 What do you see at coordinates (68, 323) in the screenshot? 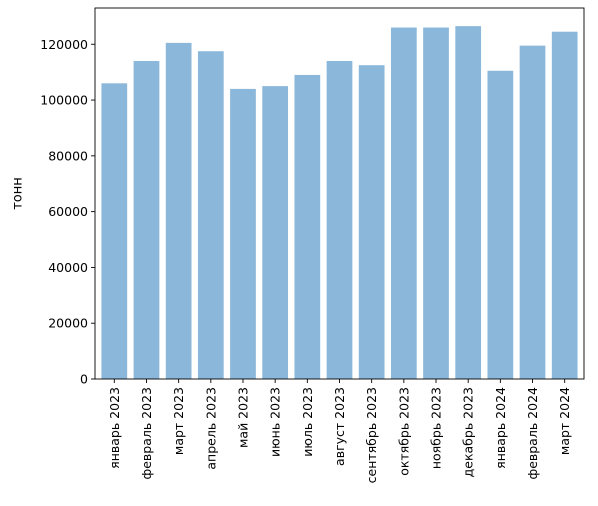
I see `y-tick-label-1: 20000` at bounding box center [68, 323].